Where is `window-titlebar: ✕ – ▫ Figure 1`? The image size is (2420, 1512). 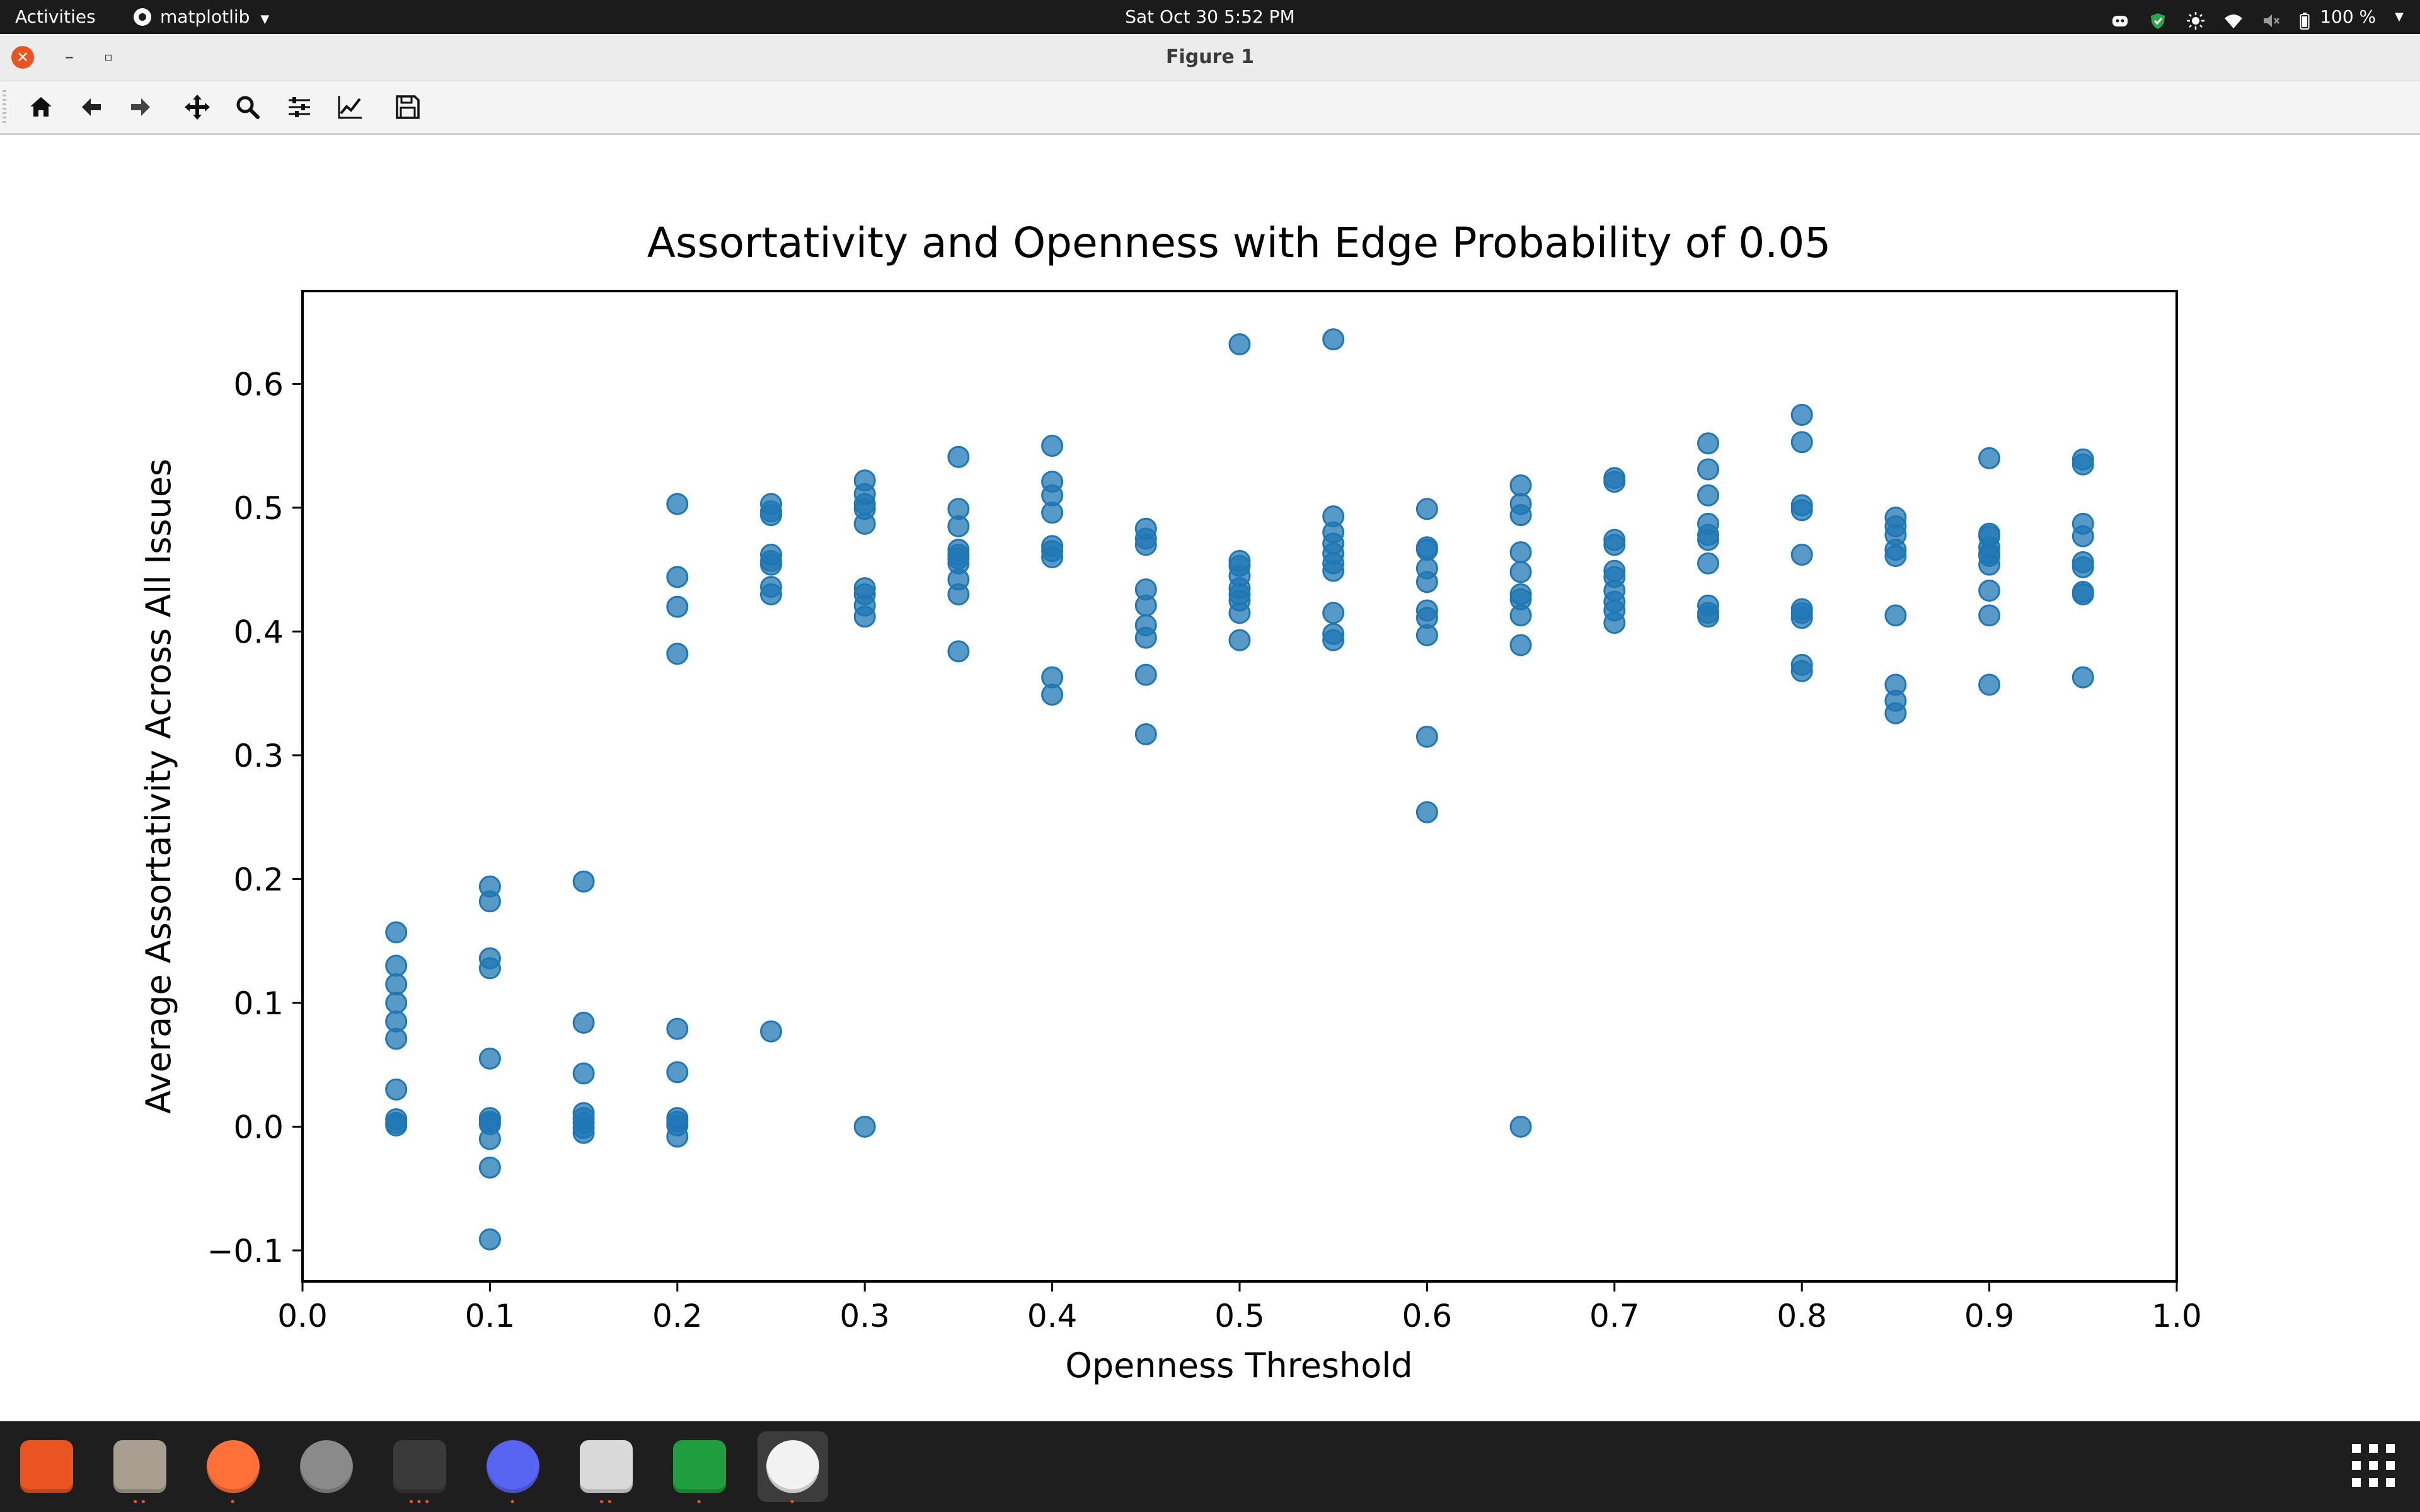 window-titlebar: ✕ – ▫ Figure 1 is located at coordinates (1210, 57).